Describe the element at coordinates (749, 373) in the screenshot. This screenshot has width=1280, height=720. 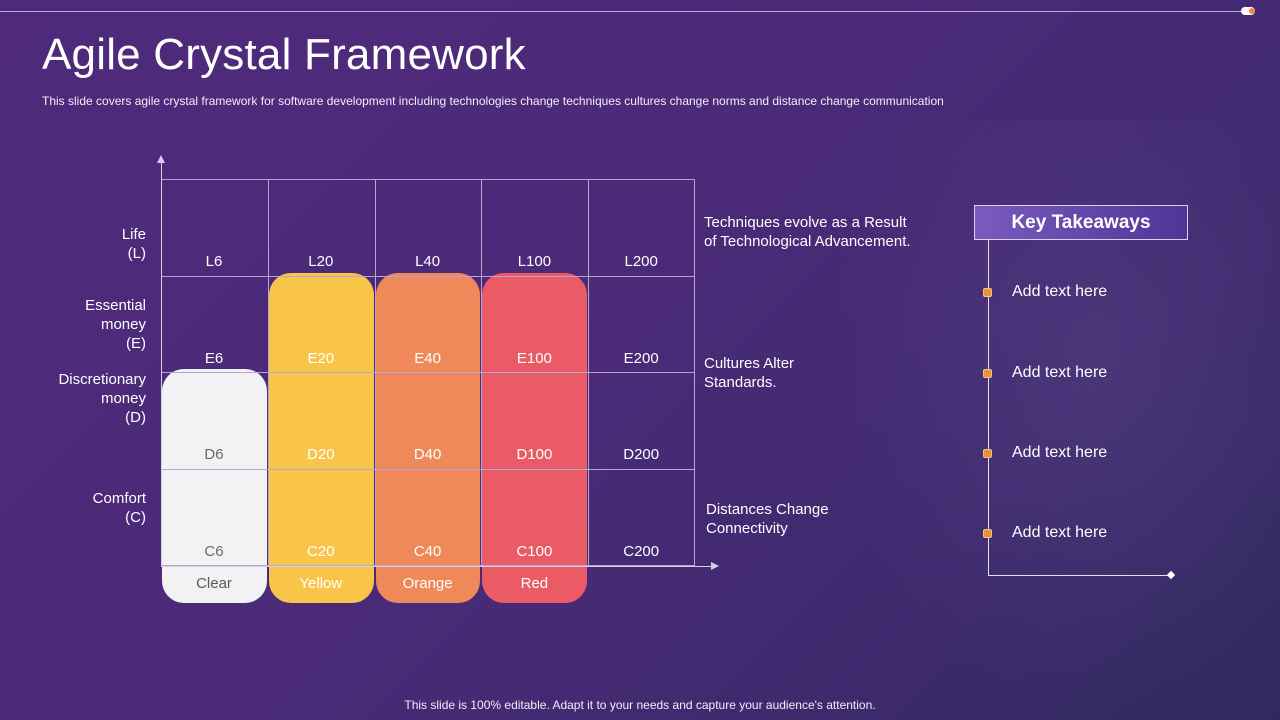
I see `note-cultures: Cultures Alter Standards.` at that location.